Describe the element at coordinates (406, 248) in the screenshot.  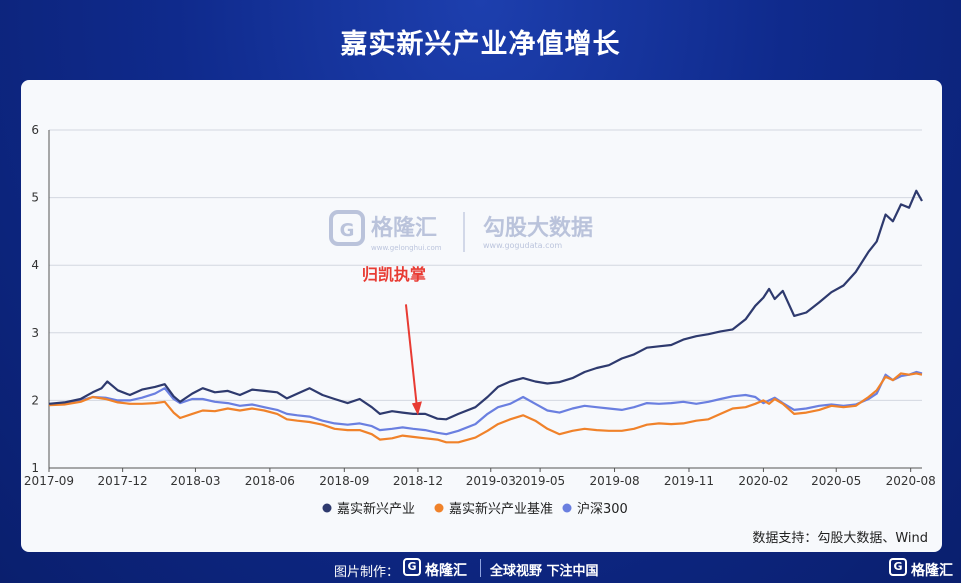
I see `watermark-left-url: www.gelonghui.com` at that location.